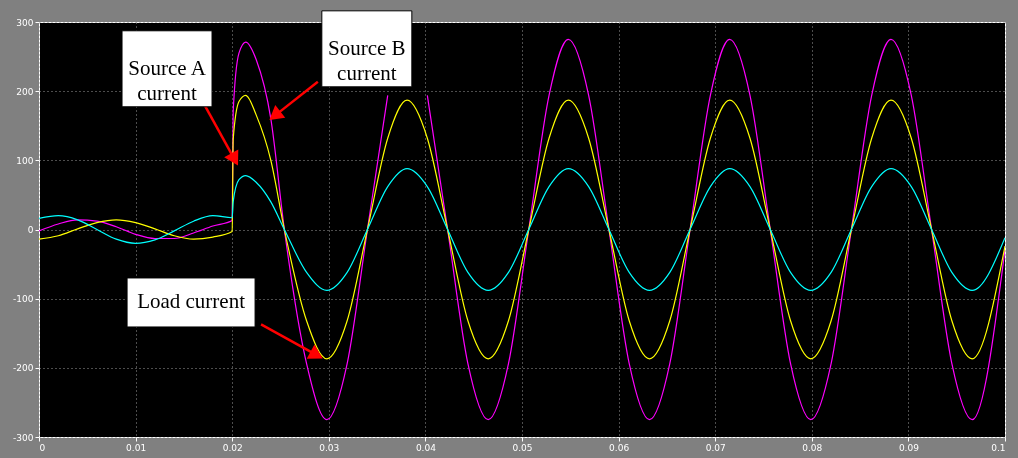 The image size is (1018, 458). Describe the element at coordinates (909, 447) in the screenshot. I see `x-tick-label: 0.09` at that location.